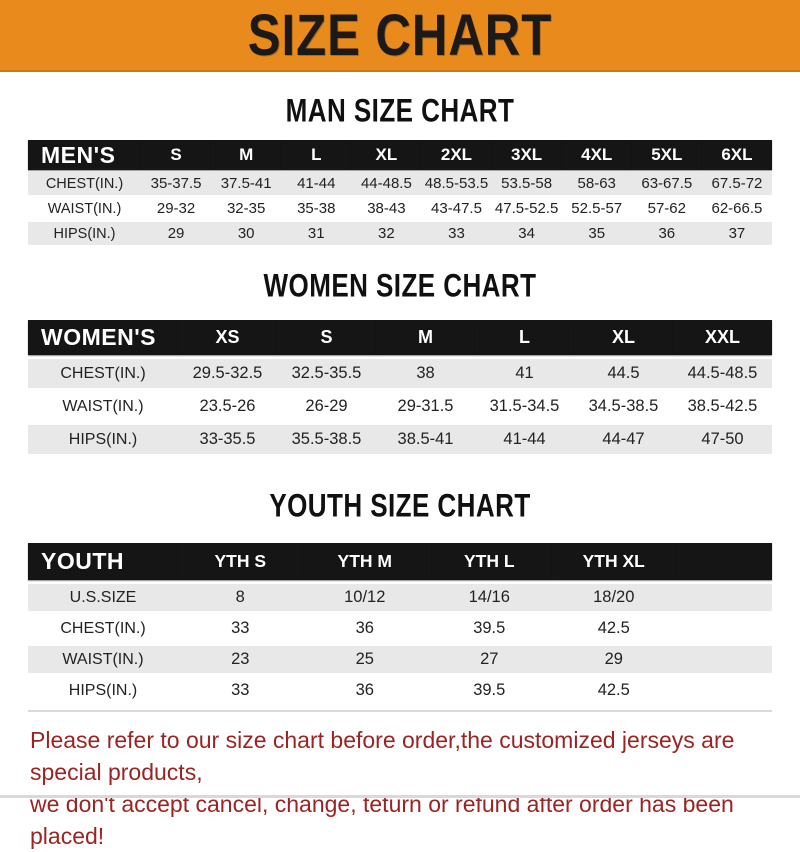 Image resolution: width=800 pixels, height=852 pixels. I want to click on row-label: U.S.SIZE, so click(103, 597).